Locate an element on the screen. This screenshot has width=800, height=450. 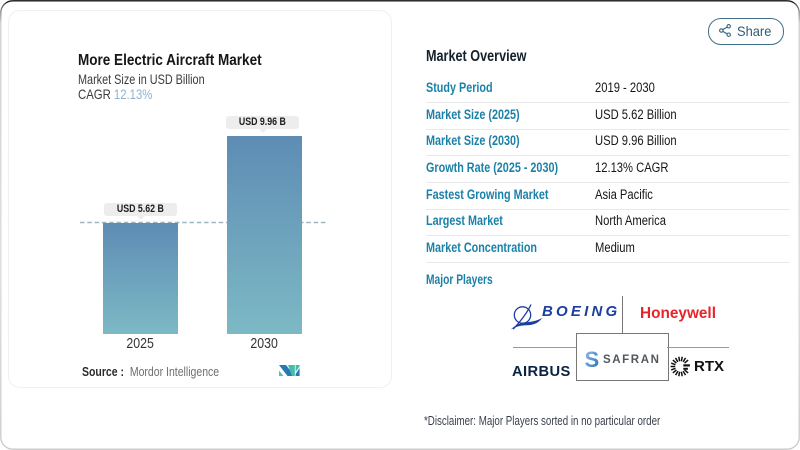
svg-text: S is located at coordinates (592, 360).